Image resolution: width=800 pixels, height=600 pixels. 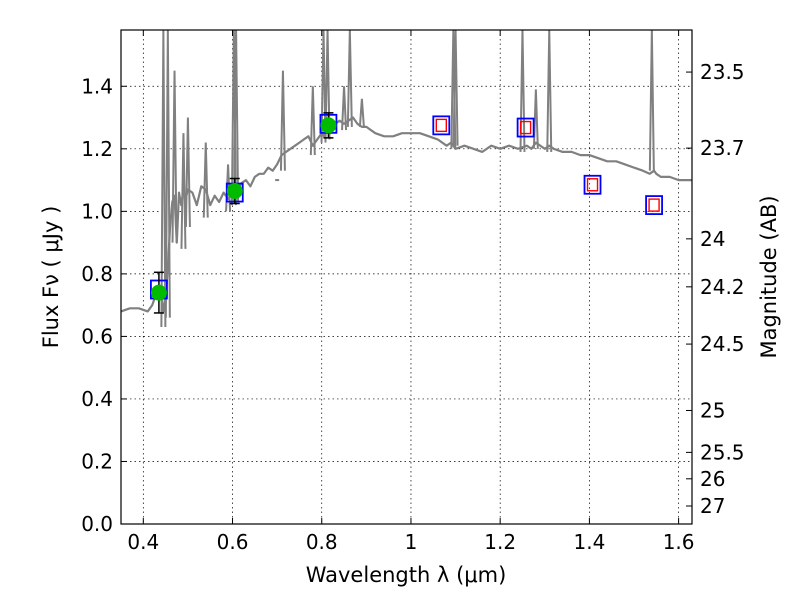 What do you see at coordinates (97, 211) in the screenshot?
I see `y-tick-label: 1.0` at bounding box center [97, 211].